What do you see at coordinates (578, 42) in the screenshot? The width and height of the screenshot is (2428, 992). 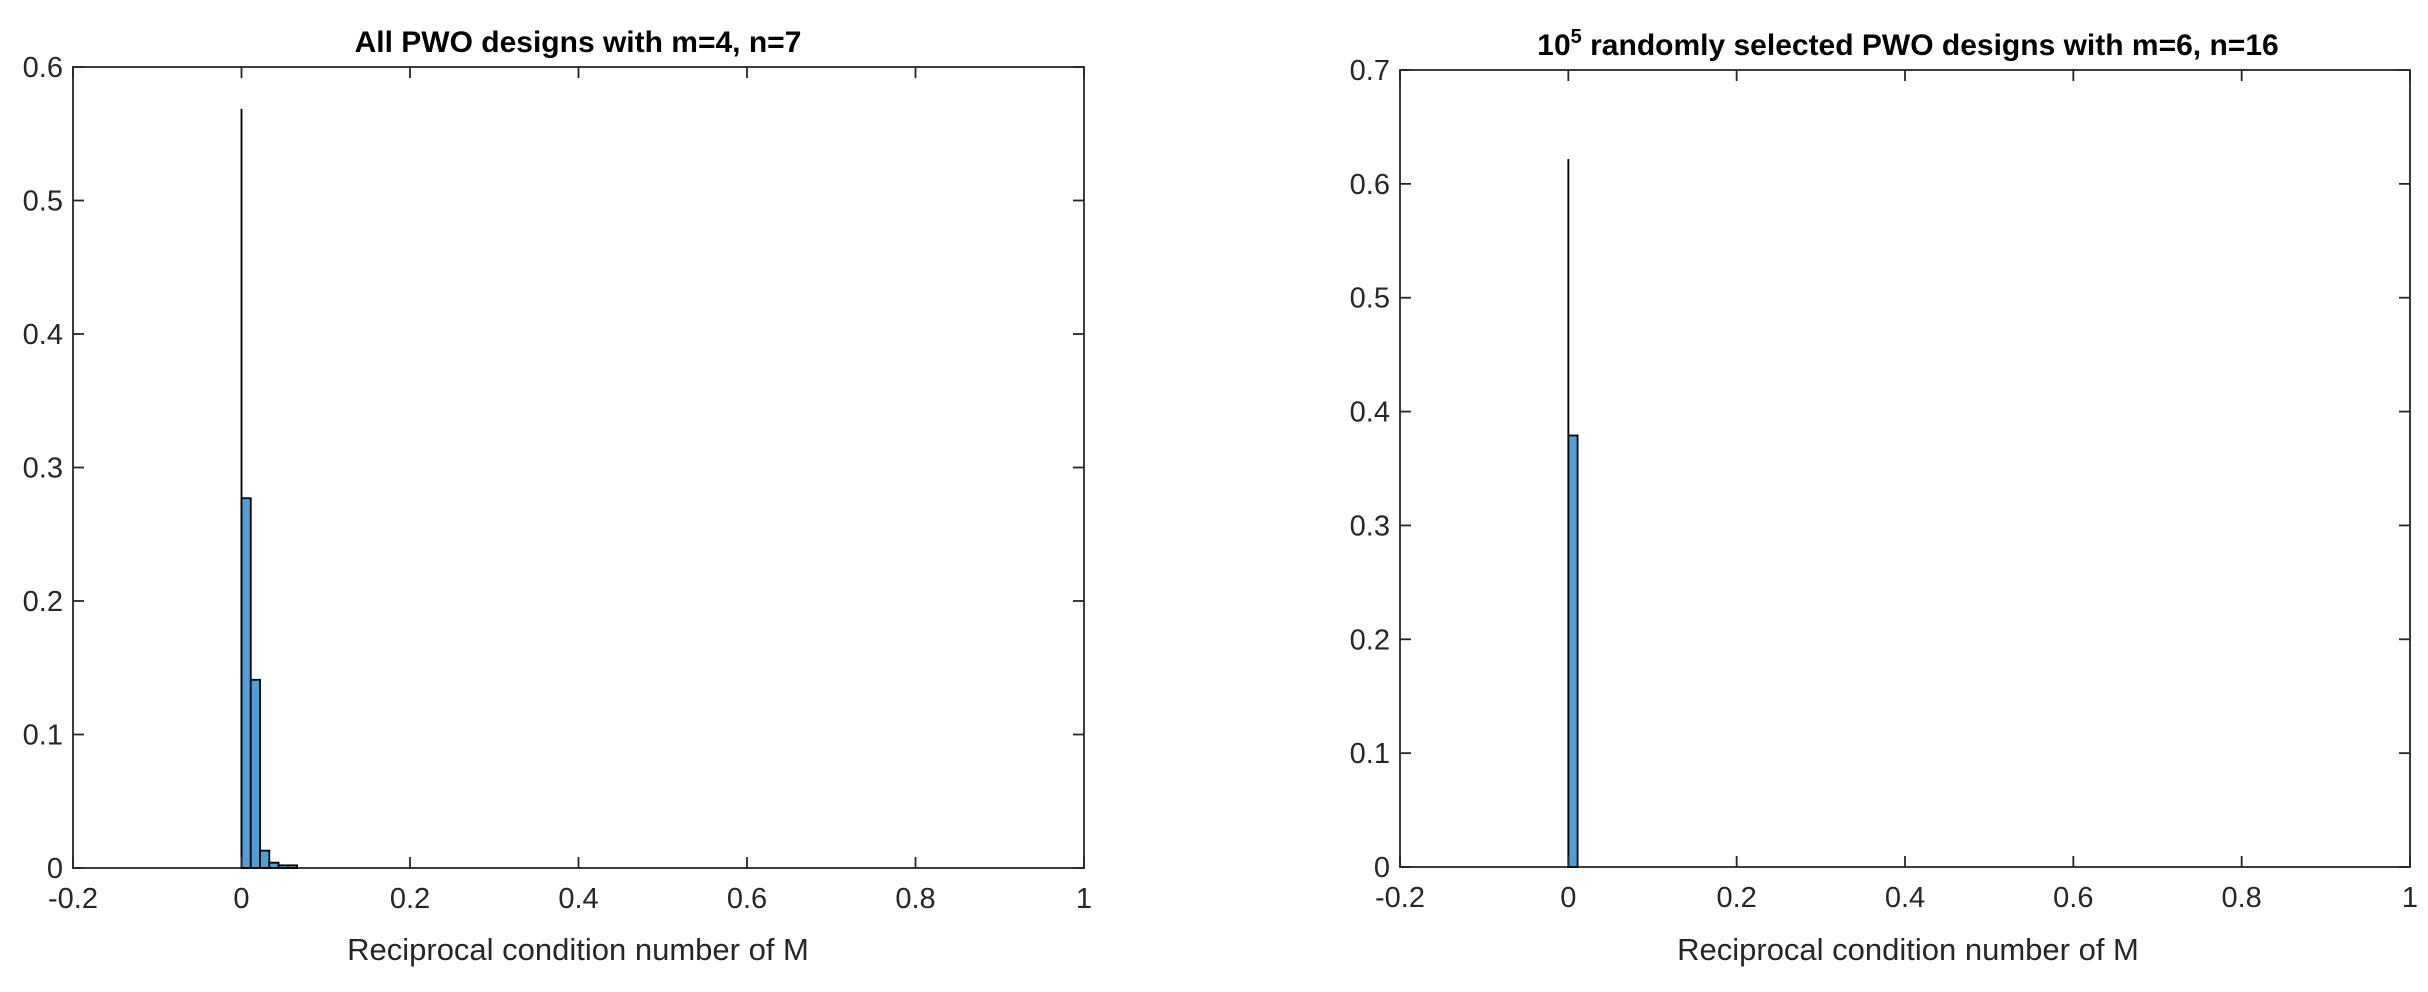 I see `chart-title: All PWO designs with m=4, n=7` at bounding box center [578, 42].